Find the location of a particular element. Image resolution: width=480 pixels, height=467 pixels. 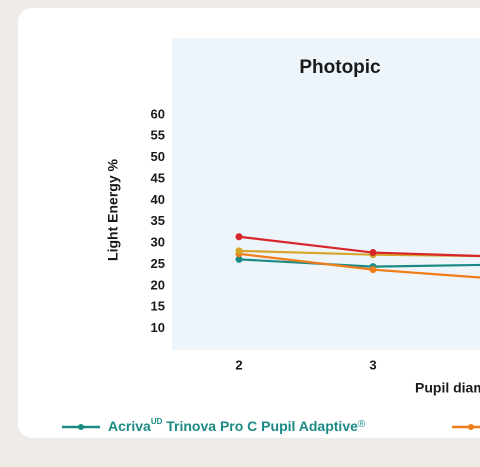

y-tick-label: 55 is located at coordinates (158, 135).